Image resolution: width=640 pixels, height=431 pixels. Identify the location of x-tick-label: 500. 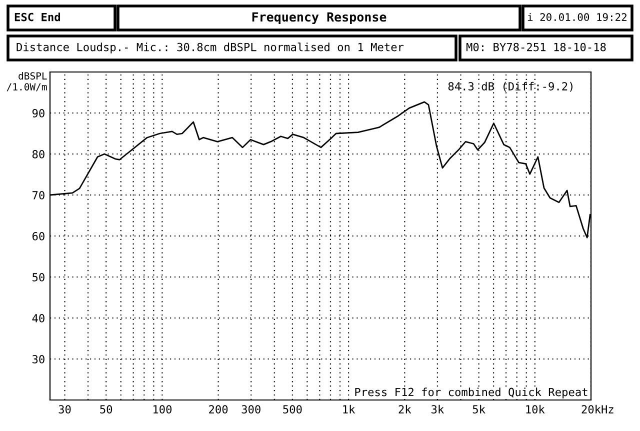
(292, 409).